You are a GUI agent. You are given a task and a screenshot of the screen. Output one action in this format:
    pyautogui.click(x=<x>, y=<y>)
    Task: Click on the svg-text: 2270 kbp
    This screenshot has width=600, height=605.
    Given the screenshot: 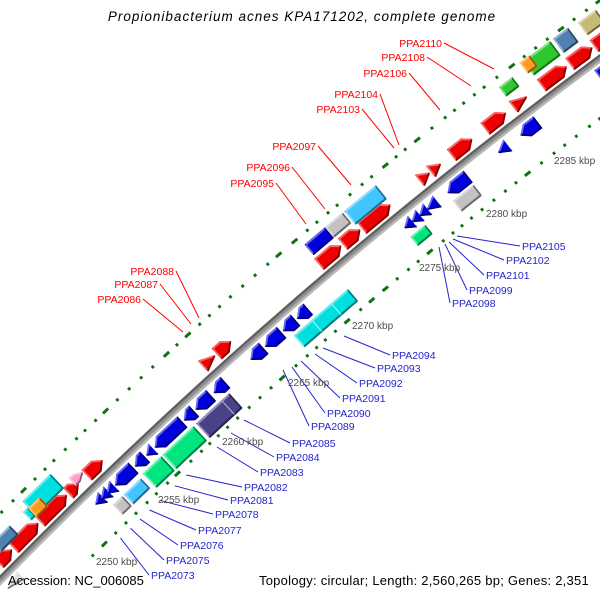 What is the action you would take?
    pyautogui.click(x=373, y=326)
    